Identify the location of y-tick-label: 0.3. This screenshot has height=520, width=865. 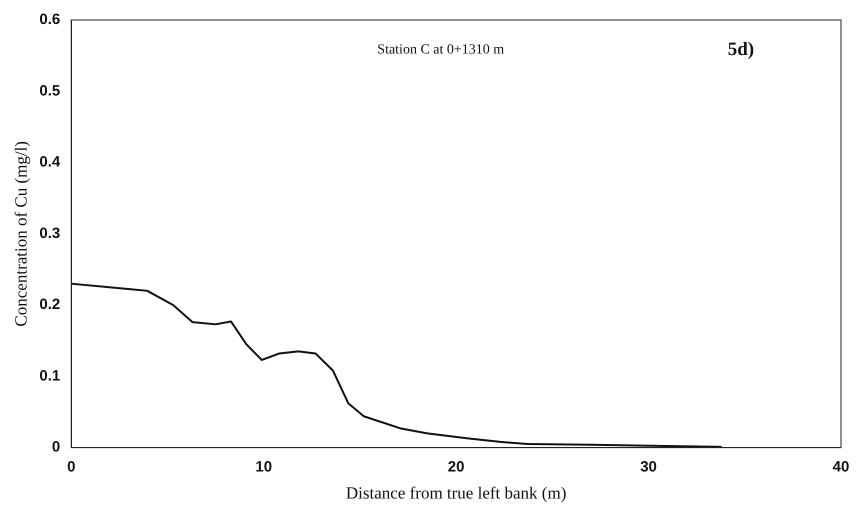
(49, 233).